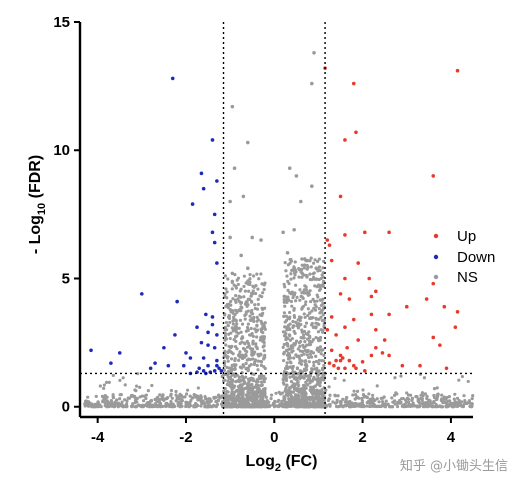  What do you see at coordinates (66, 215) in the screenshot?
I see `y-axis-ticks: 0 5 10 15` at bounding box center [66, 215].